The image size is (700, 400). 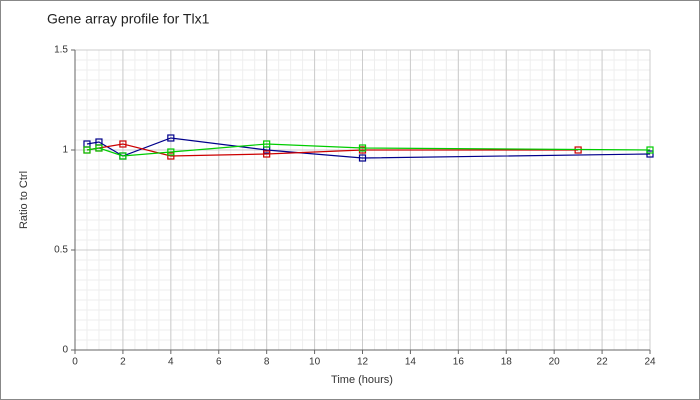 I want to click on x-tick-label: 18, so click(x=507, y=362).